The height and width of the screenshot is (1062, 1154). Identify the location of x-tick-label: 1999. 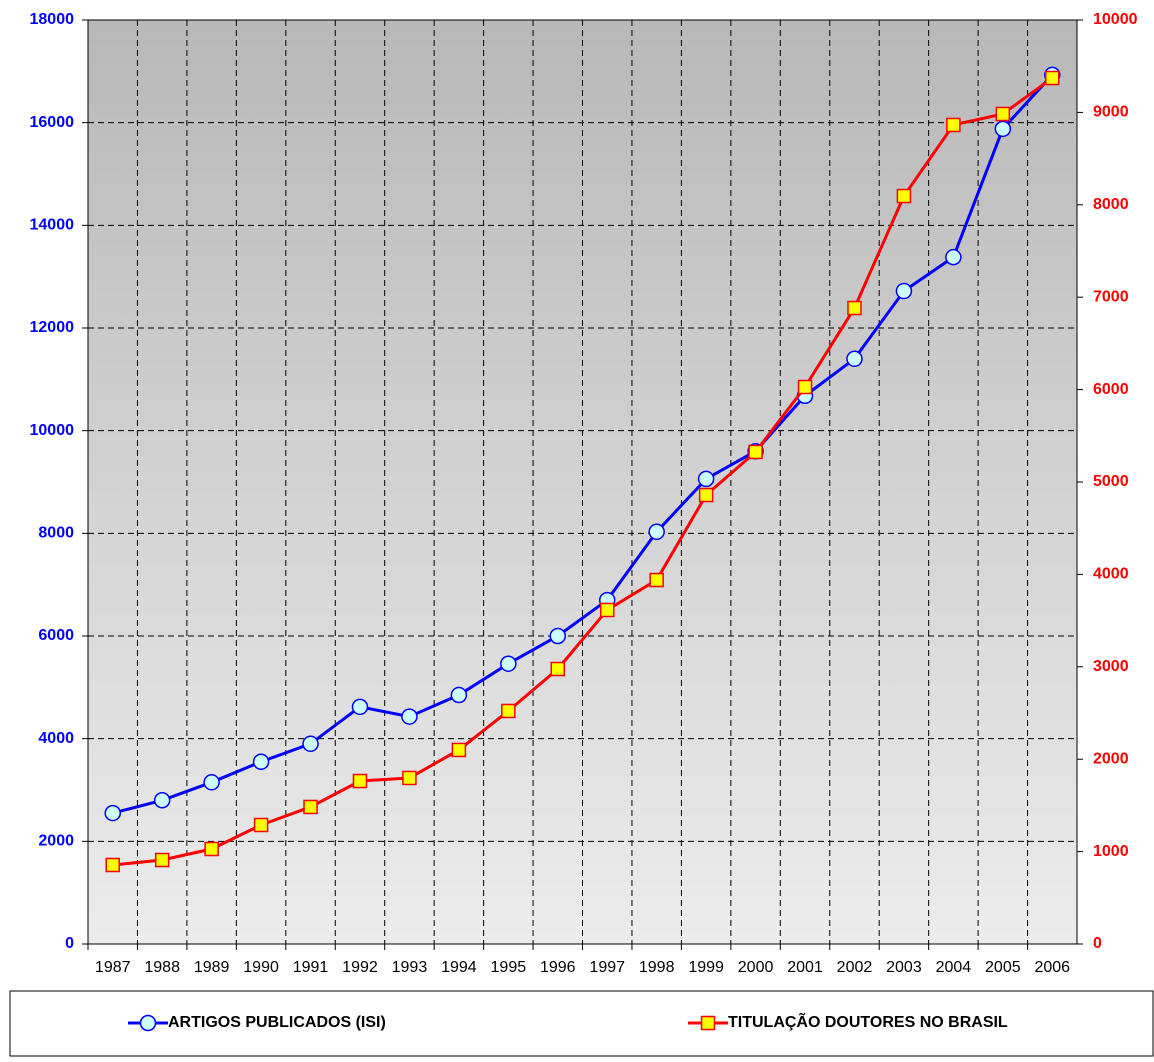
(706, 967).